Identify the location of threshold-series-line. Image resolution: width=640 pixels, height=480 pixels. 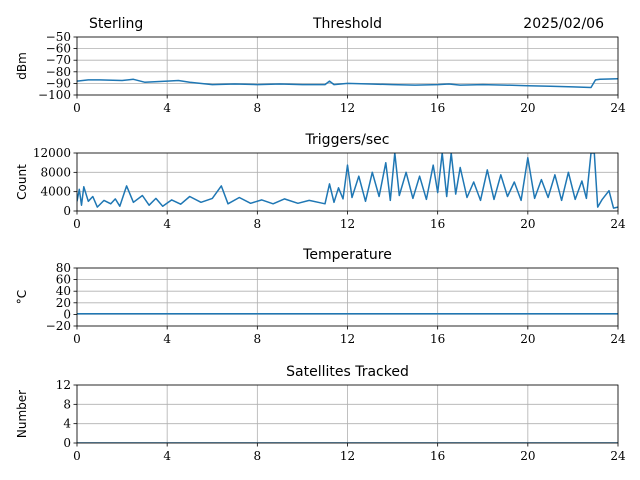
(347, 83).